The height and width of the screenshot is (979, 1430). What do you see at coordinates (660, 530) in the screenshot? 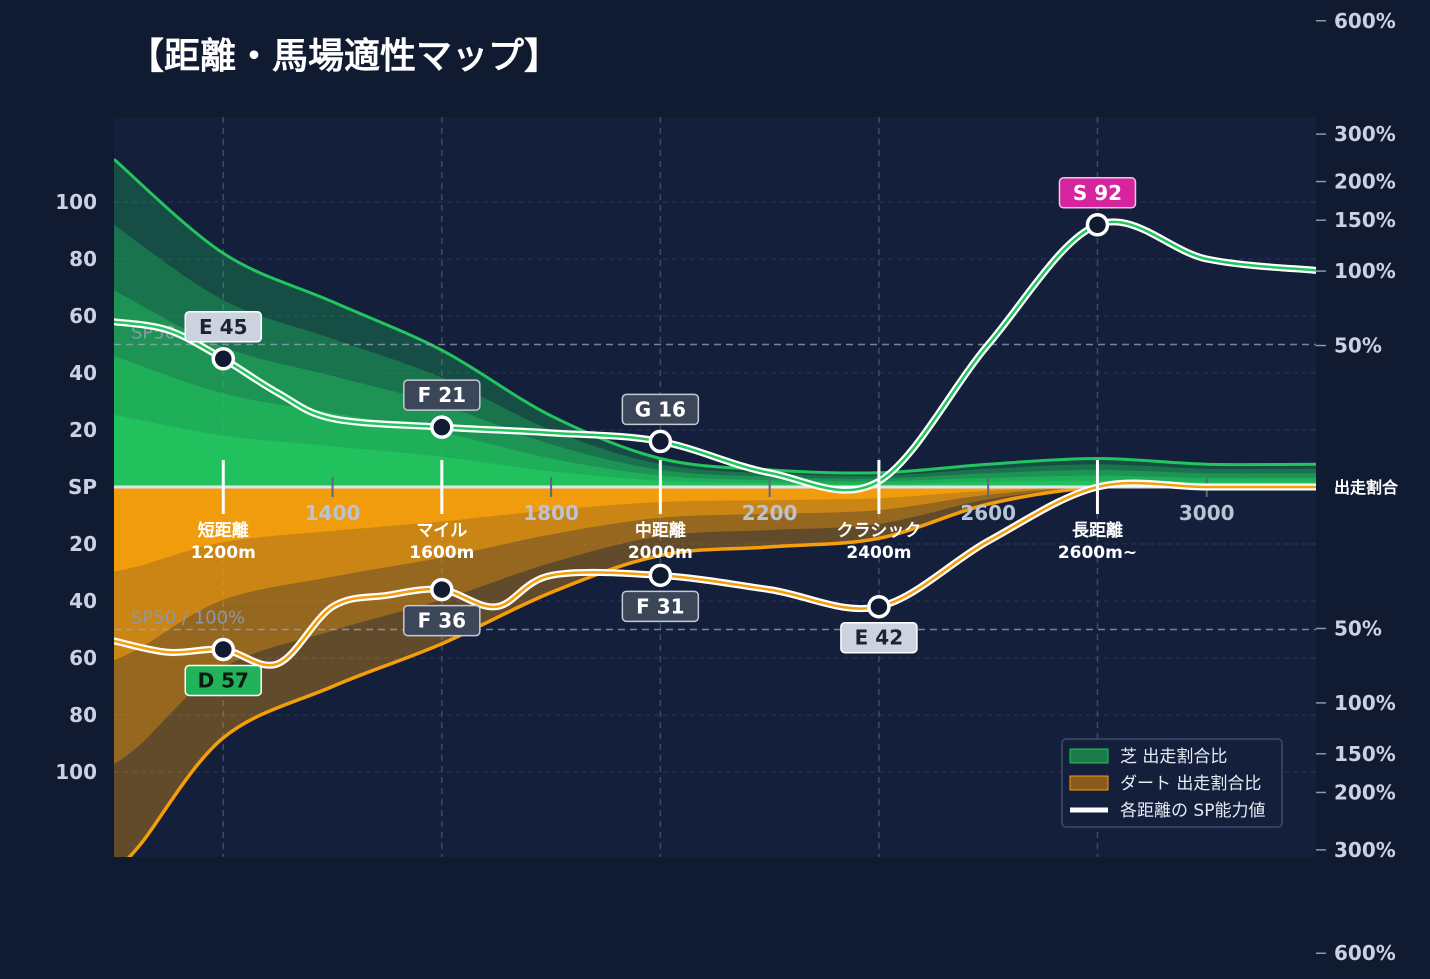
I see `category-name-label: 中距離` at bounding box center [660, 530].